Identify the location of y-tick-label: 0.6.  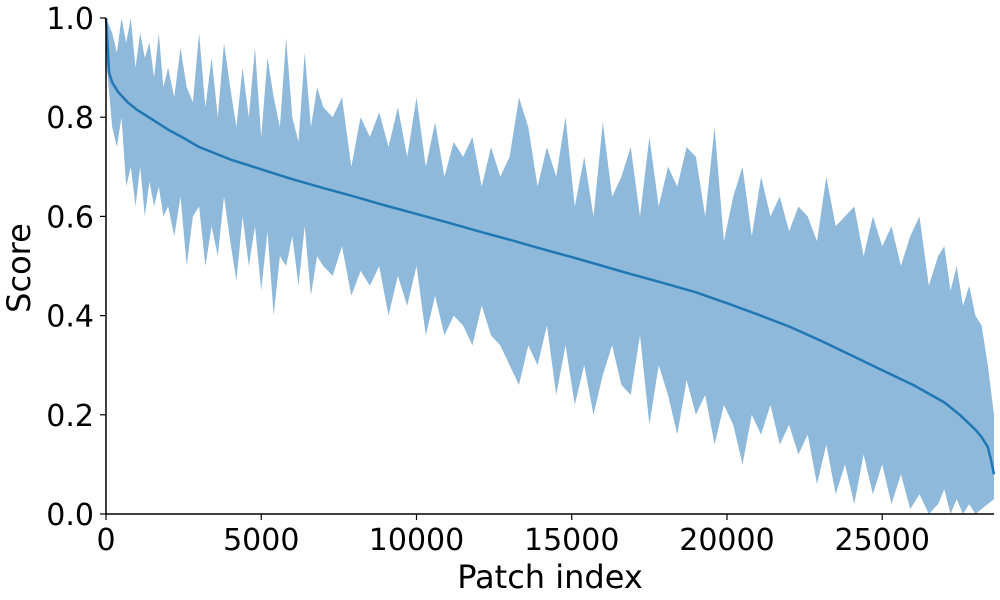
(70, 217).